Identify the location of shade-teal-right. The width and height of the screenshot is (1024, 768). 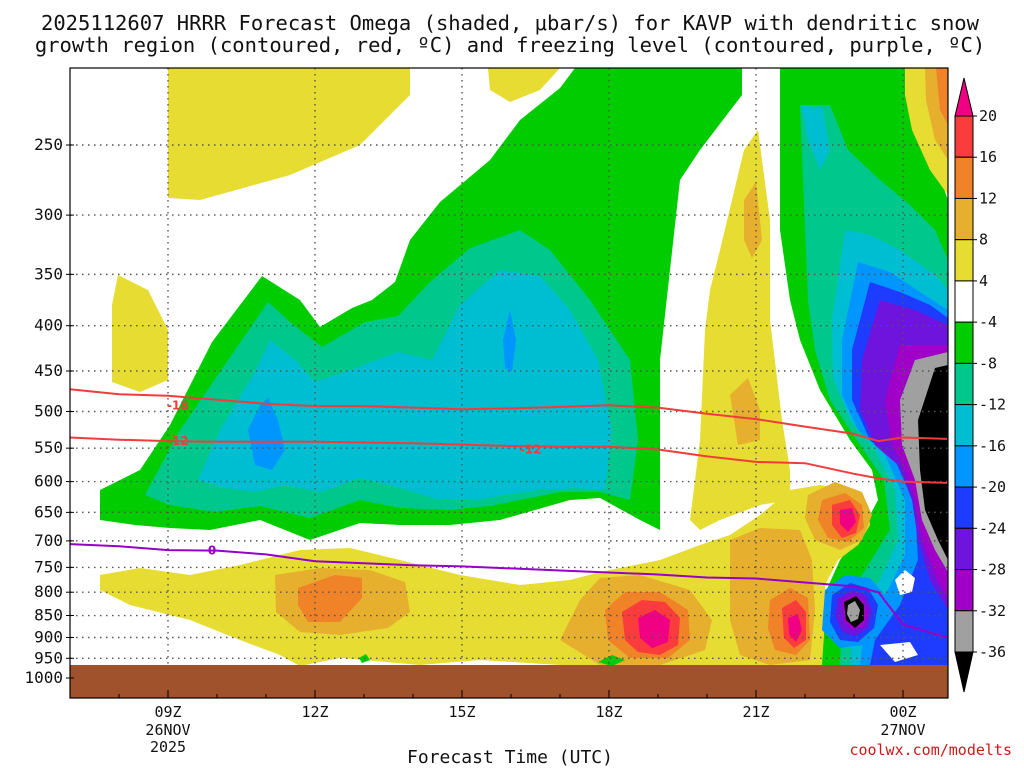
(816, 137).